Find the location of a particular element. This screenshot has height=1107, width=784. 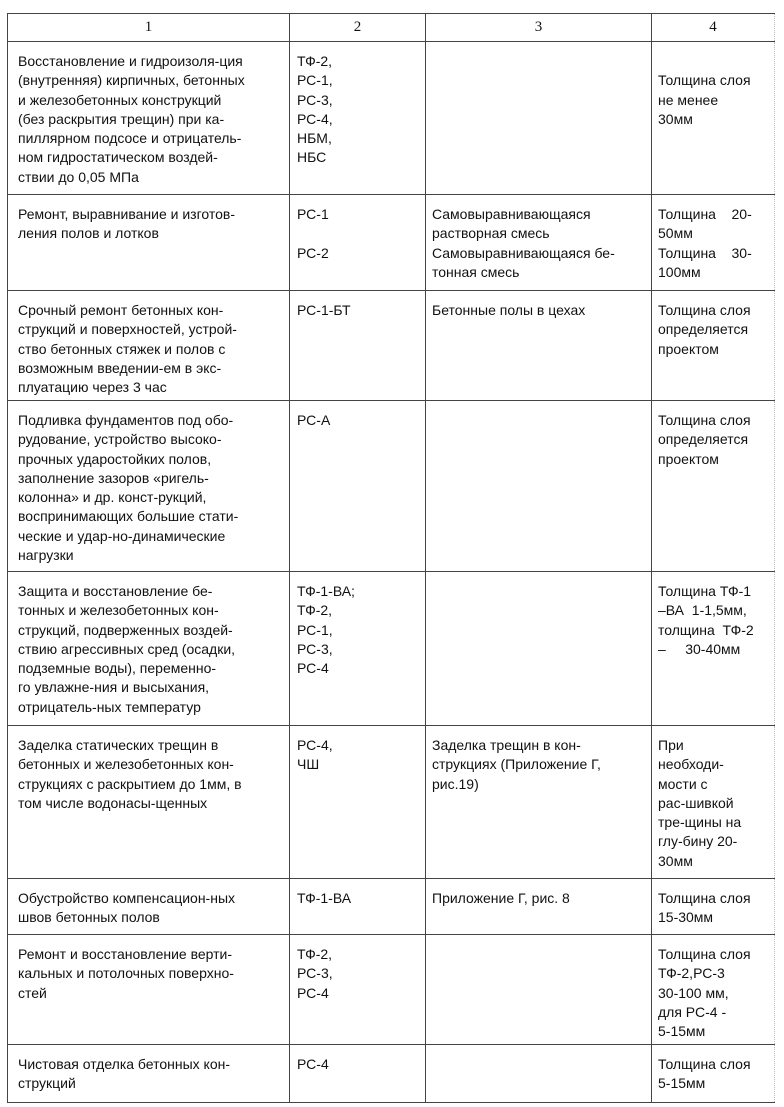

cell-line: – 30-40мм is located at coordinates (699, 648).